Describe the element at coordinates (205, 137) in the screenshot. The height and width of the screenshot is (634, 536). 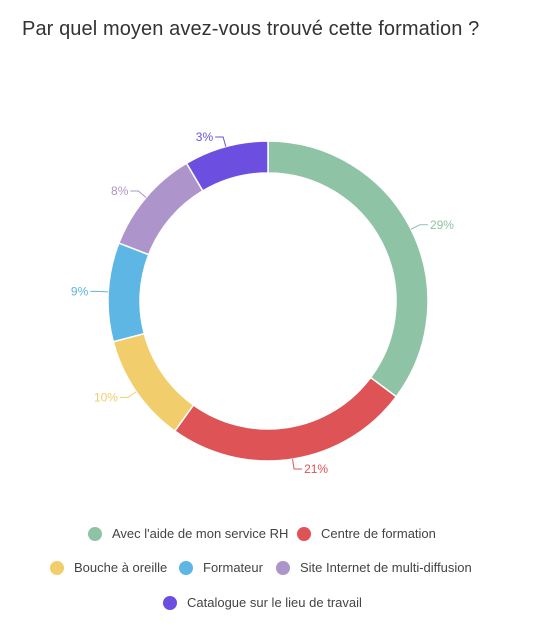
I see `slice-label-5: 3%` at that location.